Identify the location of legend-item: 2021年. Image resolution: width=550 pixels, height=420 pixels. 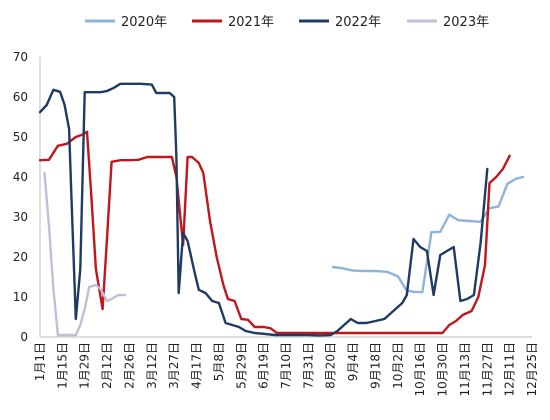
(233, 22).